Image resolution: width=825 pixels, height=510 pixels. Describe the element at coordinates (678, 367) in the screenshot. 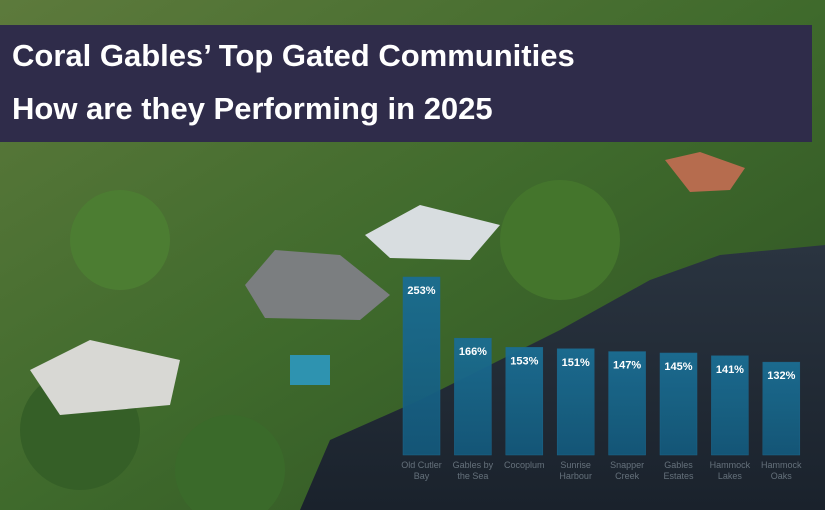

I see `value-label: 145%` at that location.